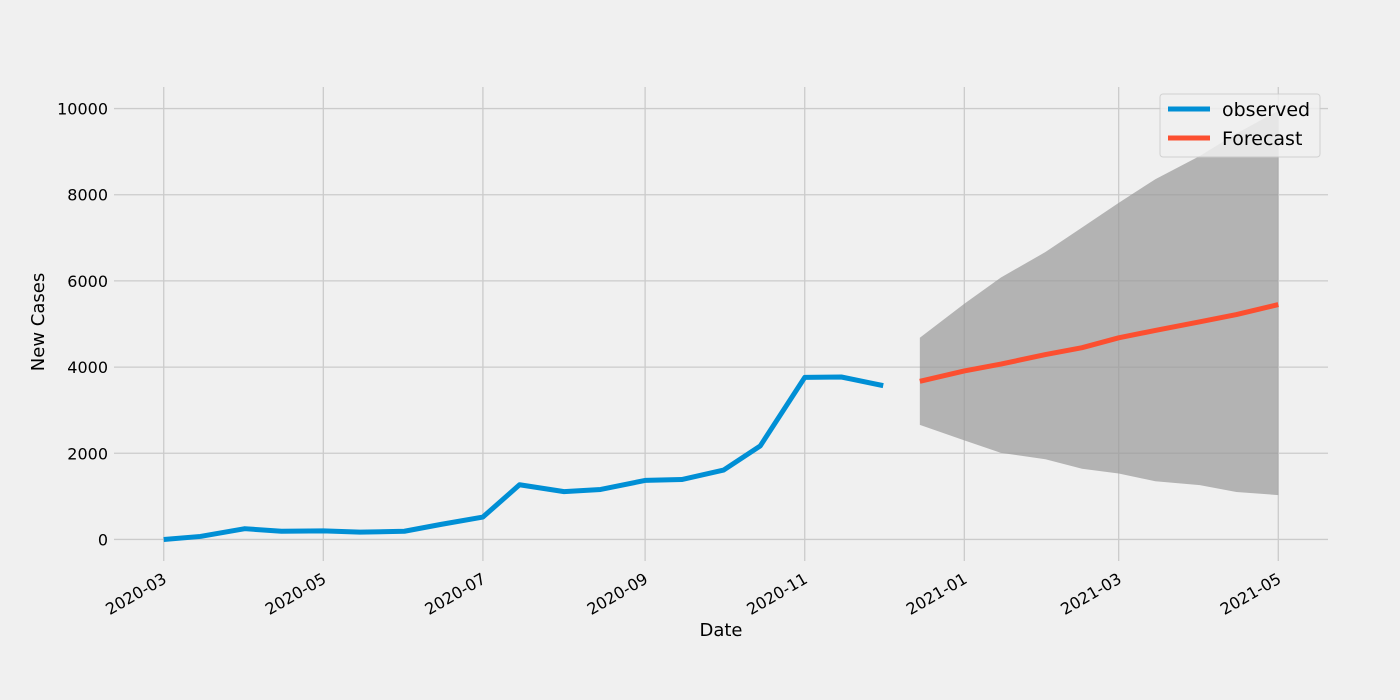  I want to click on x-tick-label: 2021-01, so click(936, 594).